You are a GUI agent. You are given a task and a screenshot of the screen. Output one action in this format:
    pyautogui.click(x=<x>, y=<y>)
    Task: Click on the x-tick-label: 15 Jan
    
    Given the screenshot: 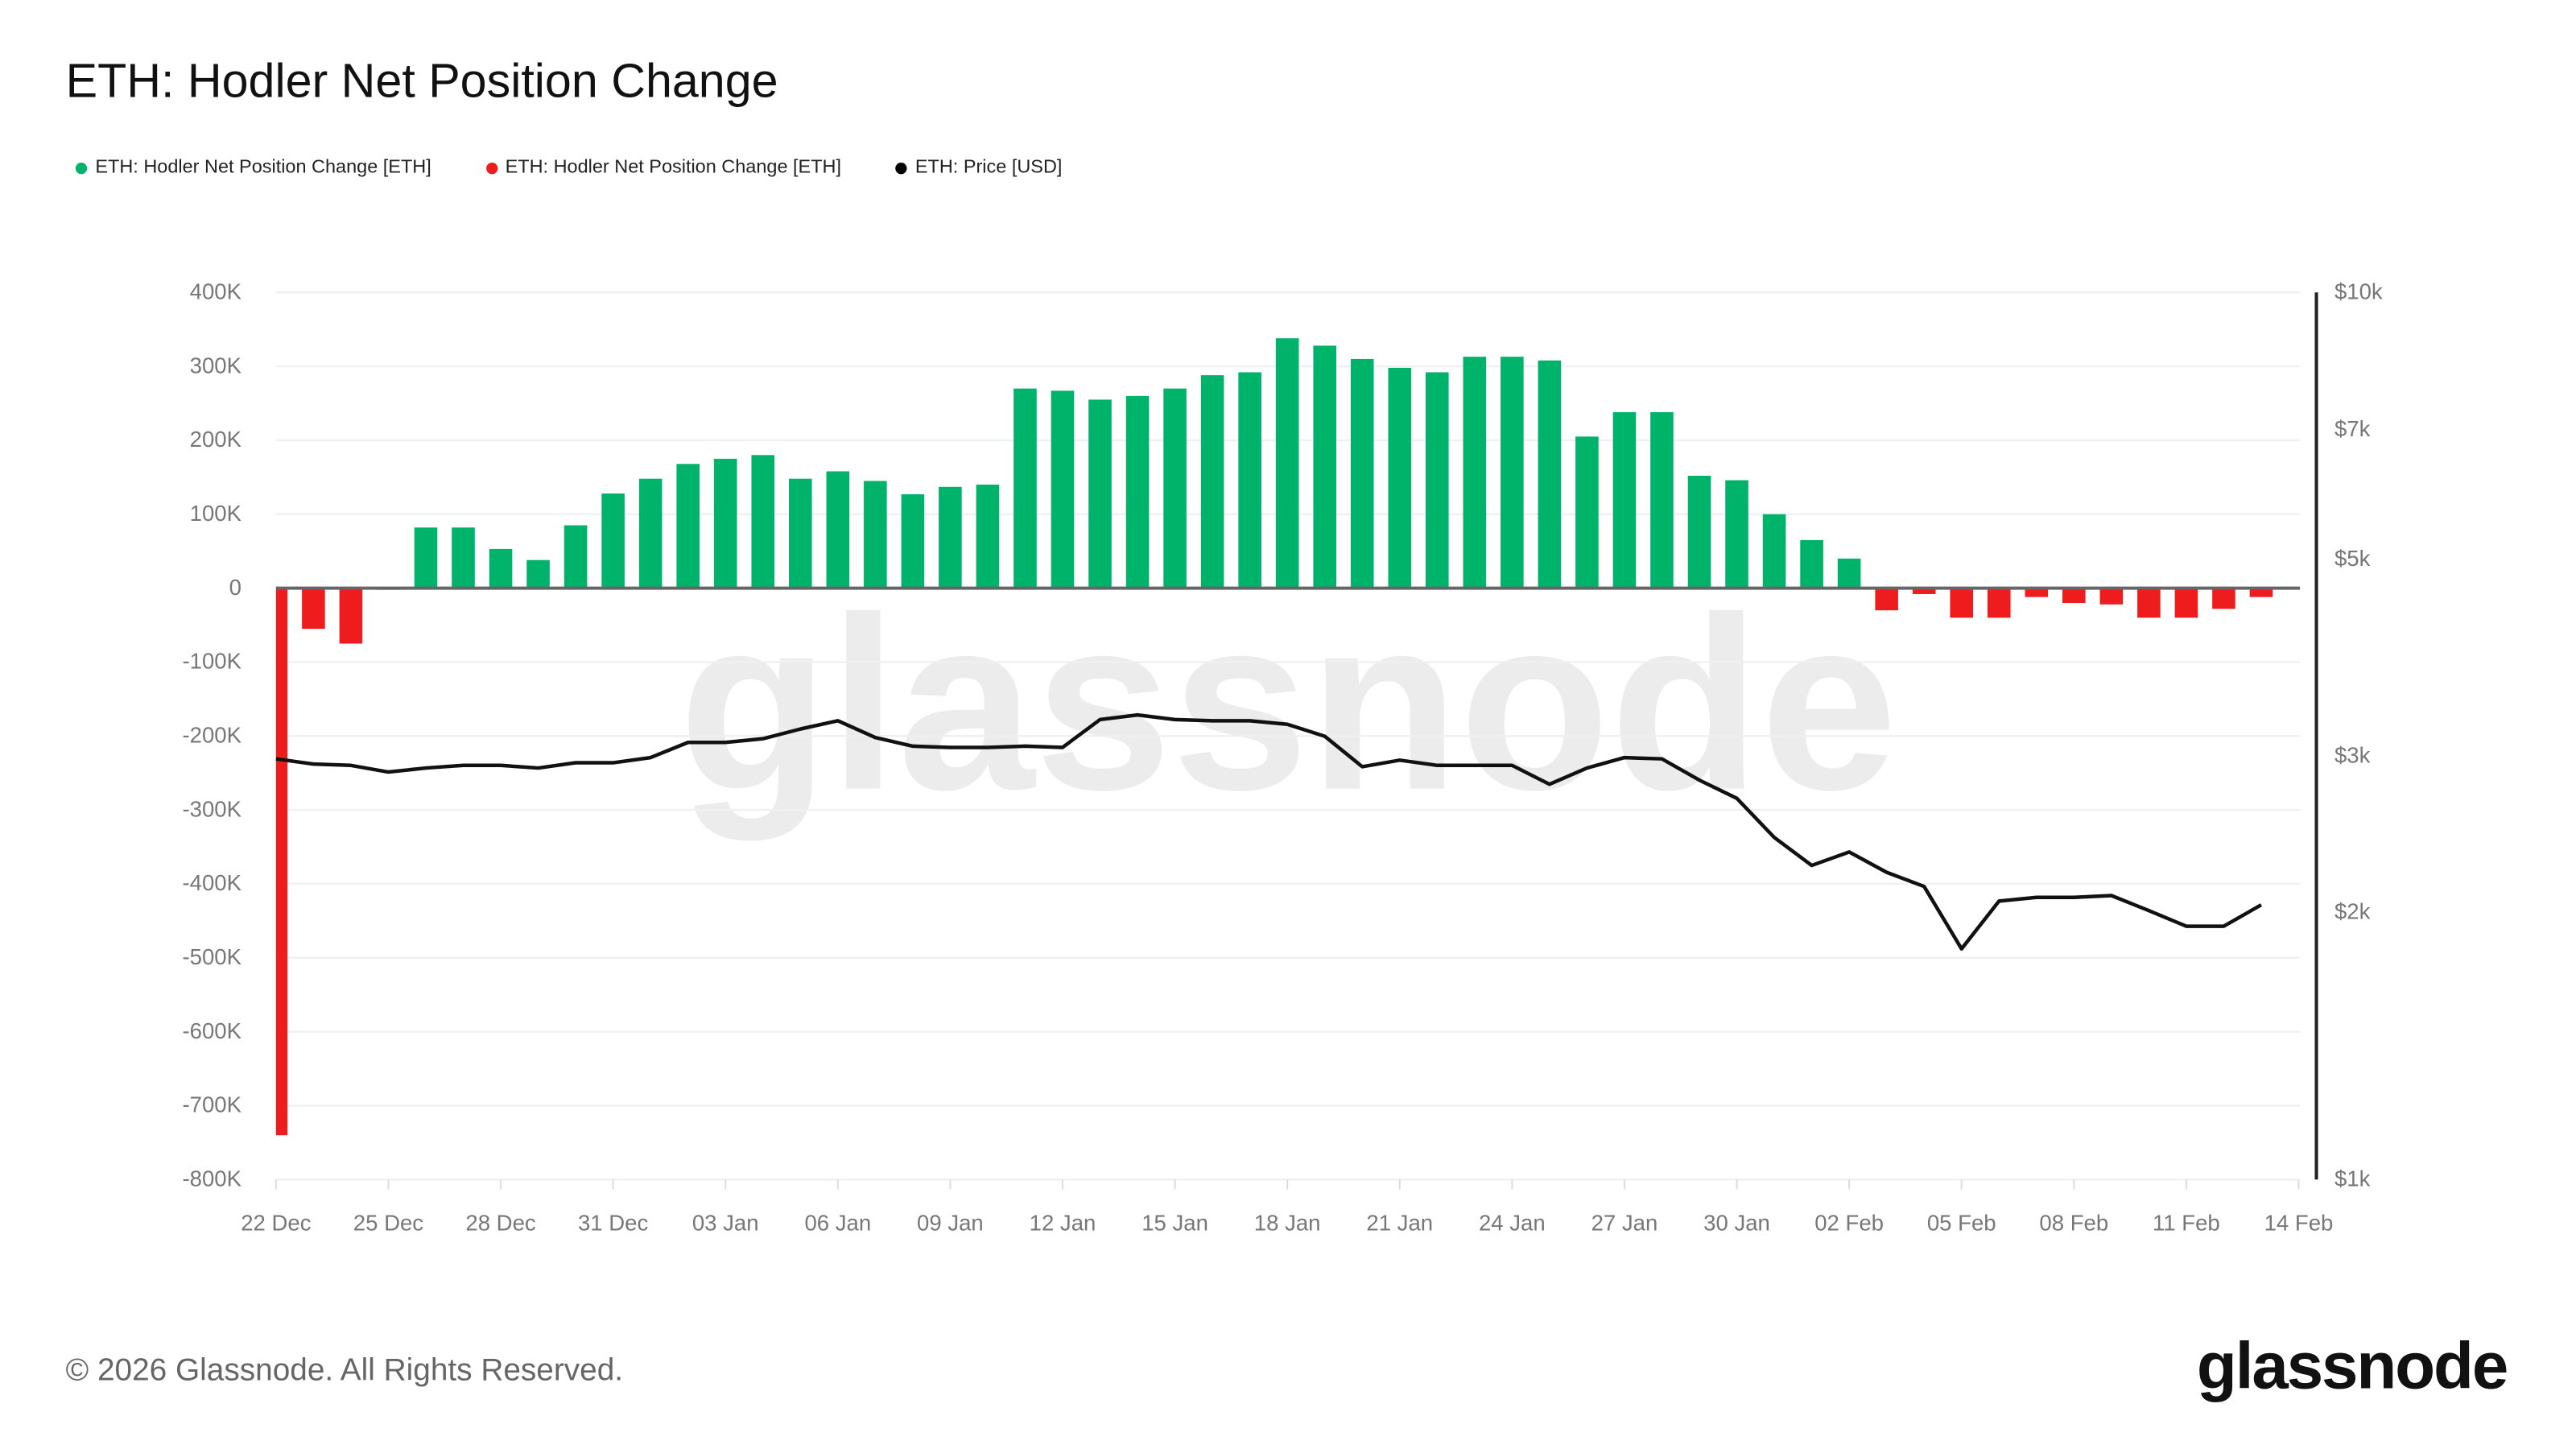 What is the action you would take?
    pyautogui.click(x=1174, y=1223)
    